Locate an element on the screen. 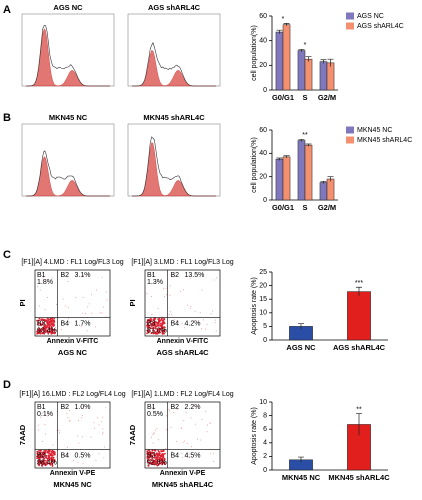 The image size is (422, 500). y-tick-label: 4 is located at coordinates (265, 443).